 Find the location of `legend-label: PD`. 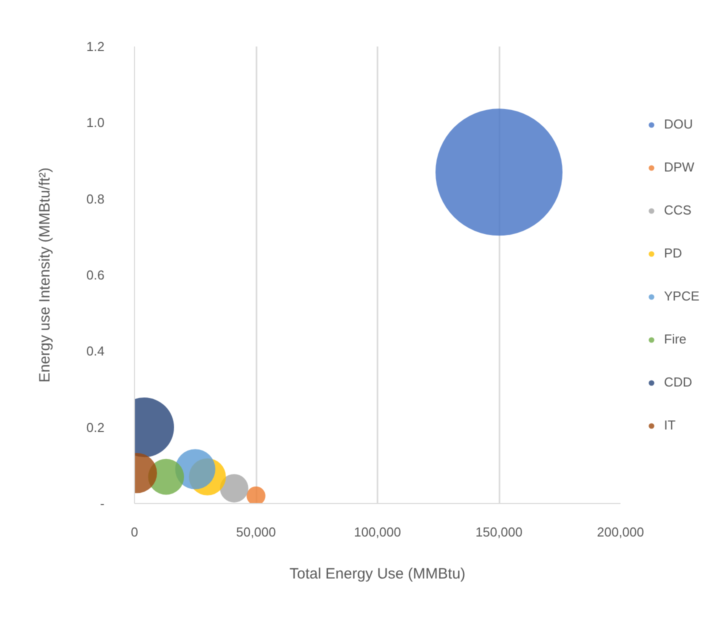

legend-label: PD is located at coordinates (674, 253).